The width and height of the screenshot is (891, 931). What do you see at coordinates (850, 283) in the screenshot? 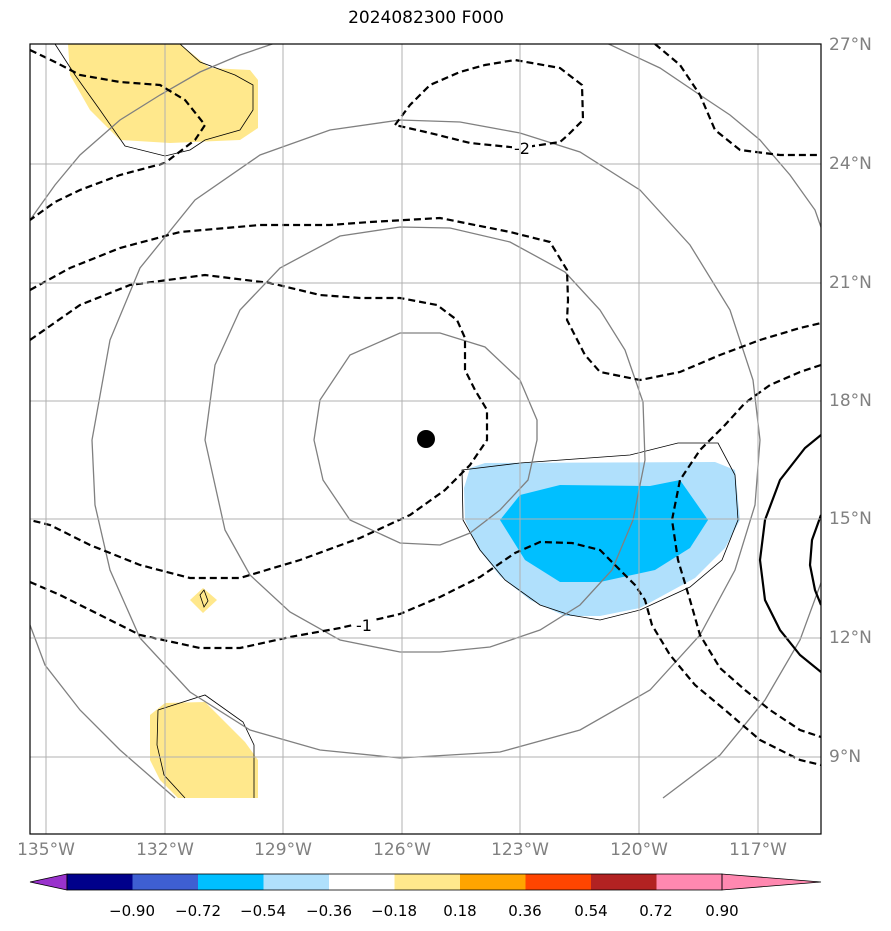
I see `lat-label: 21°N` at bounding box center [850, 283].